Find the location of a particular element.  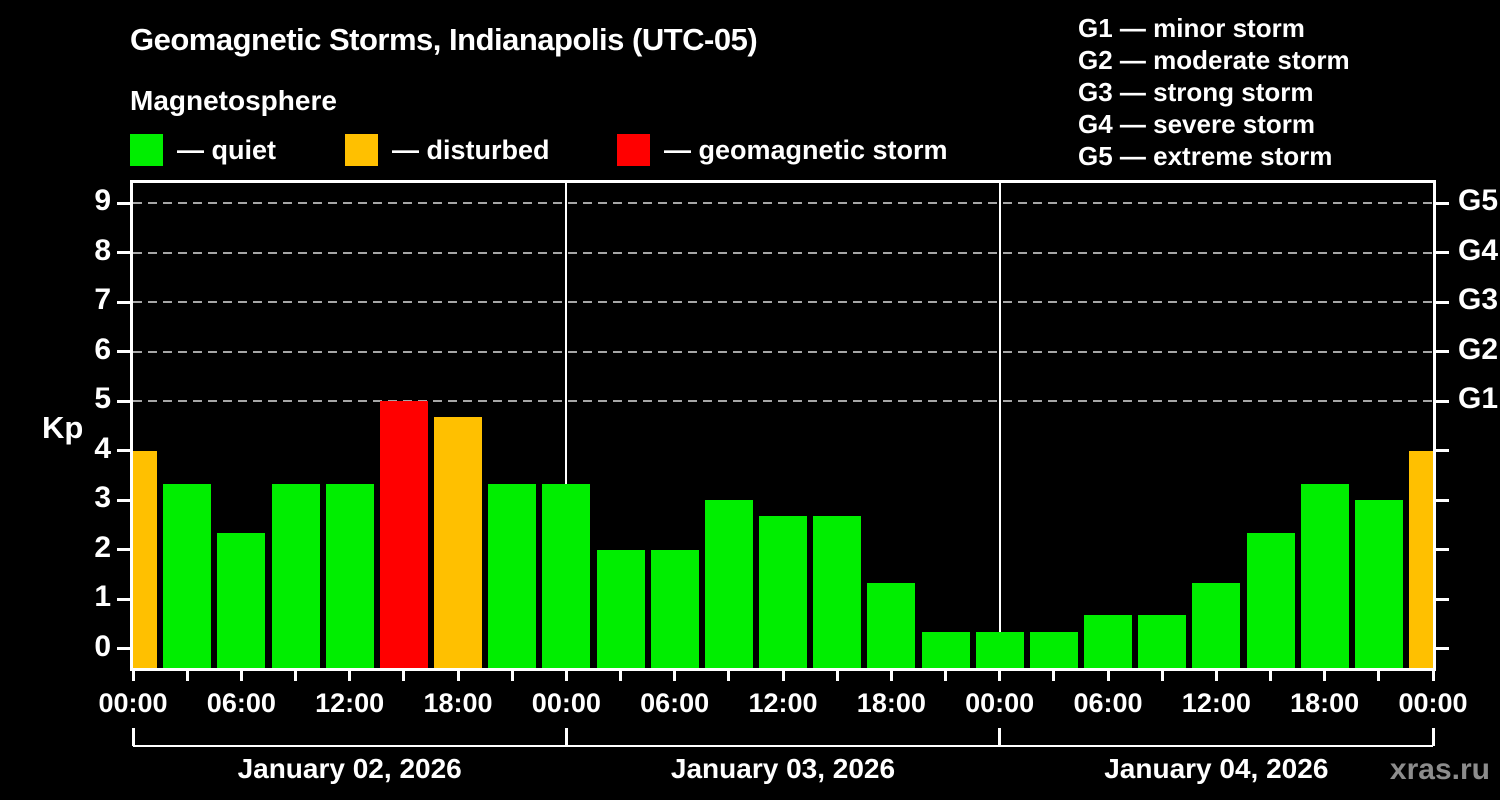

g-level-label-G1: G1 is located at coordinates (1478, 398).